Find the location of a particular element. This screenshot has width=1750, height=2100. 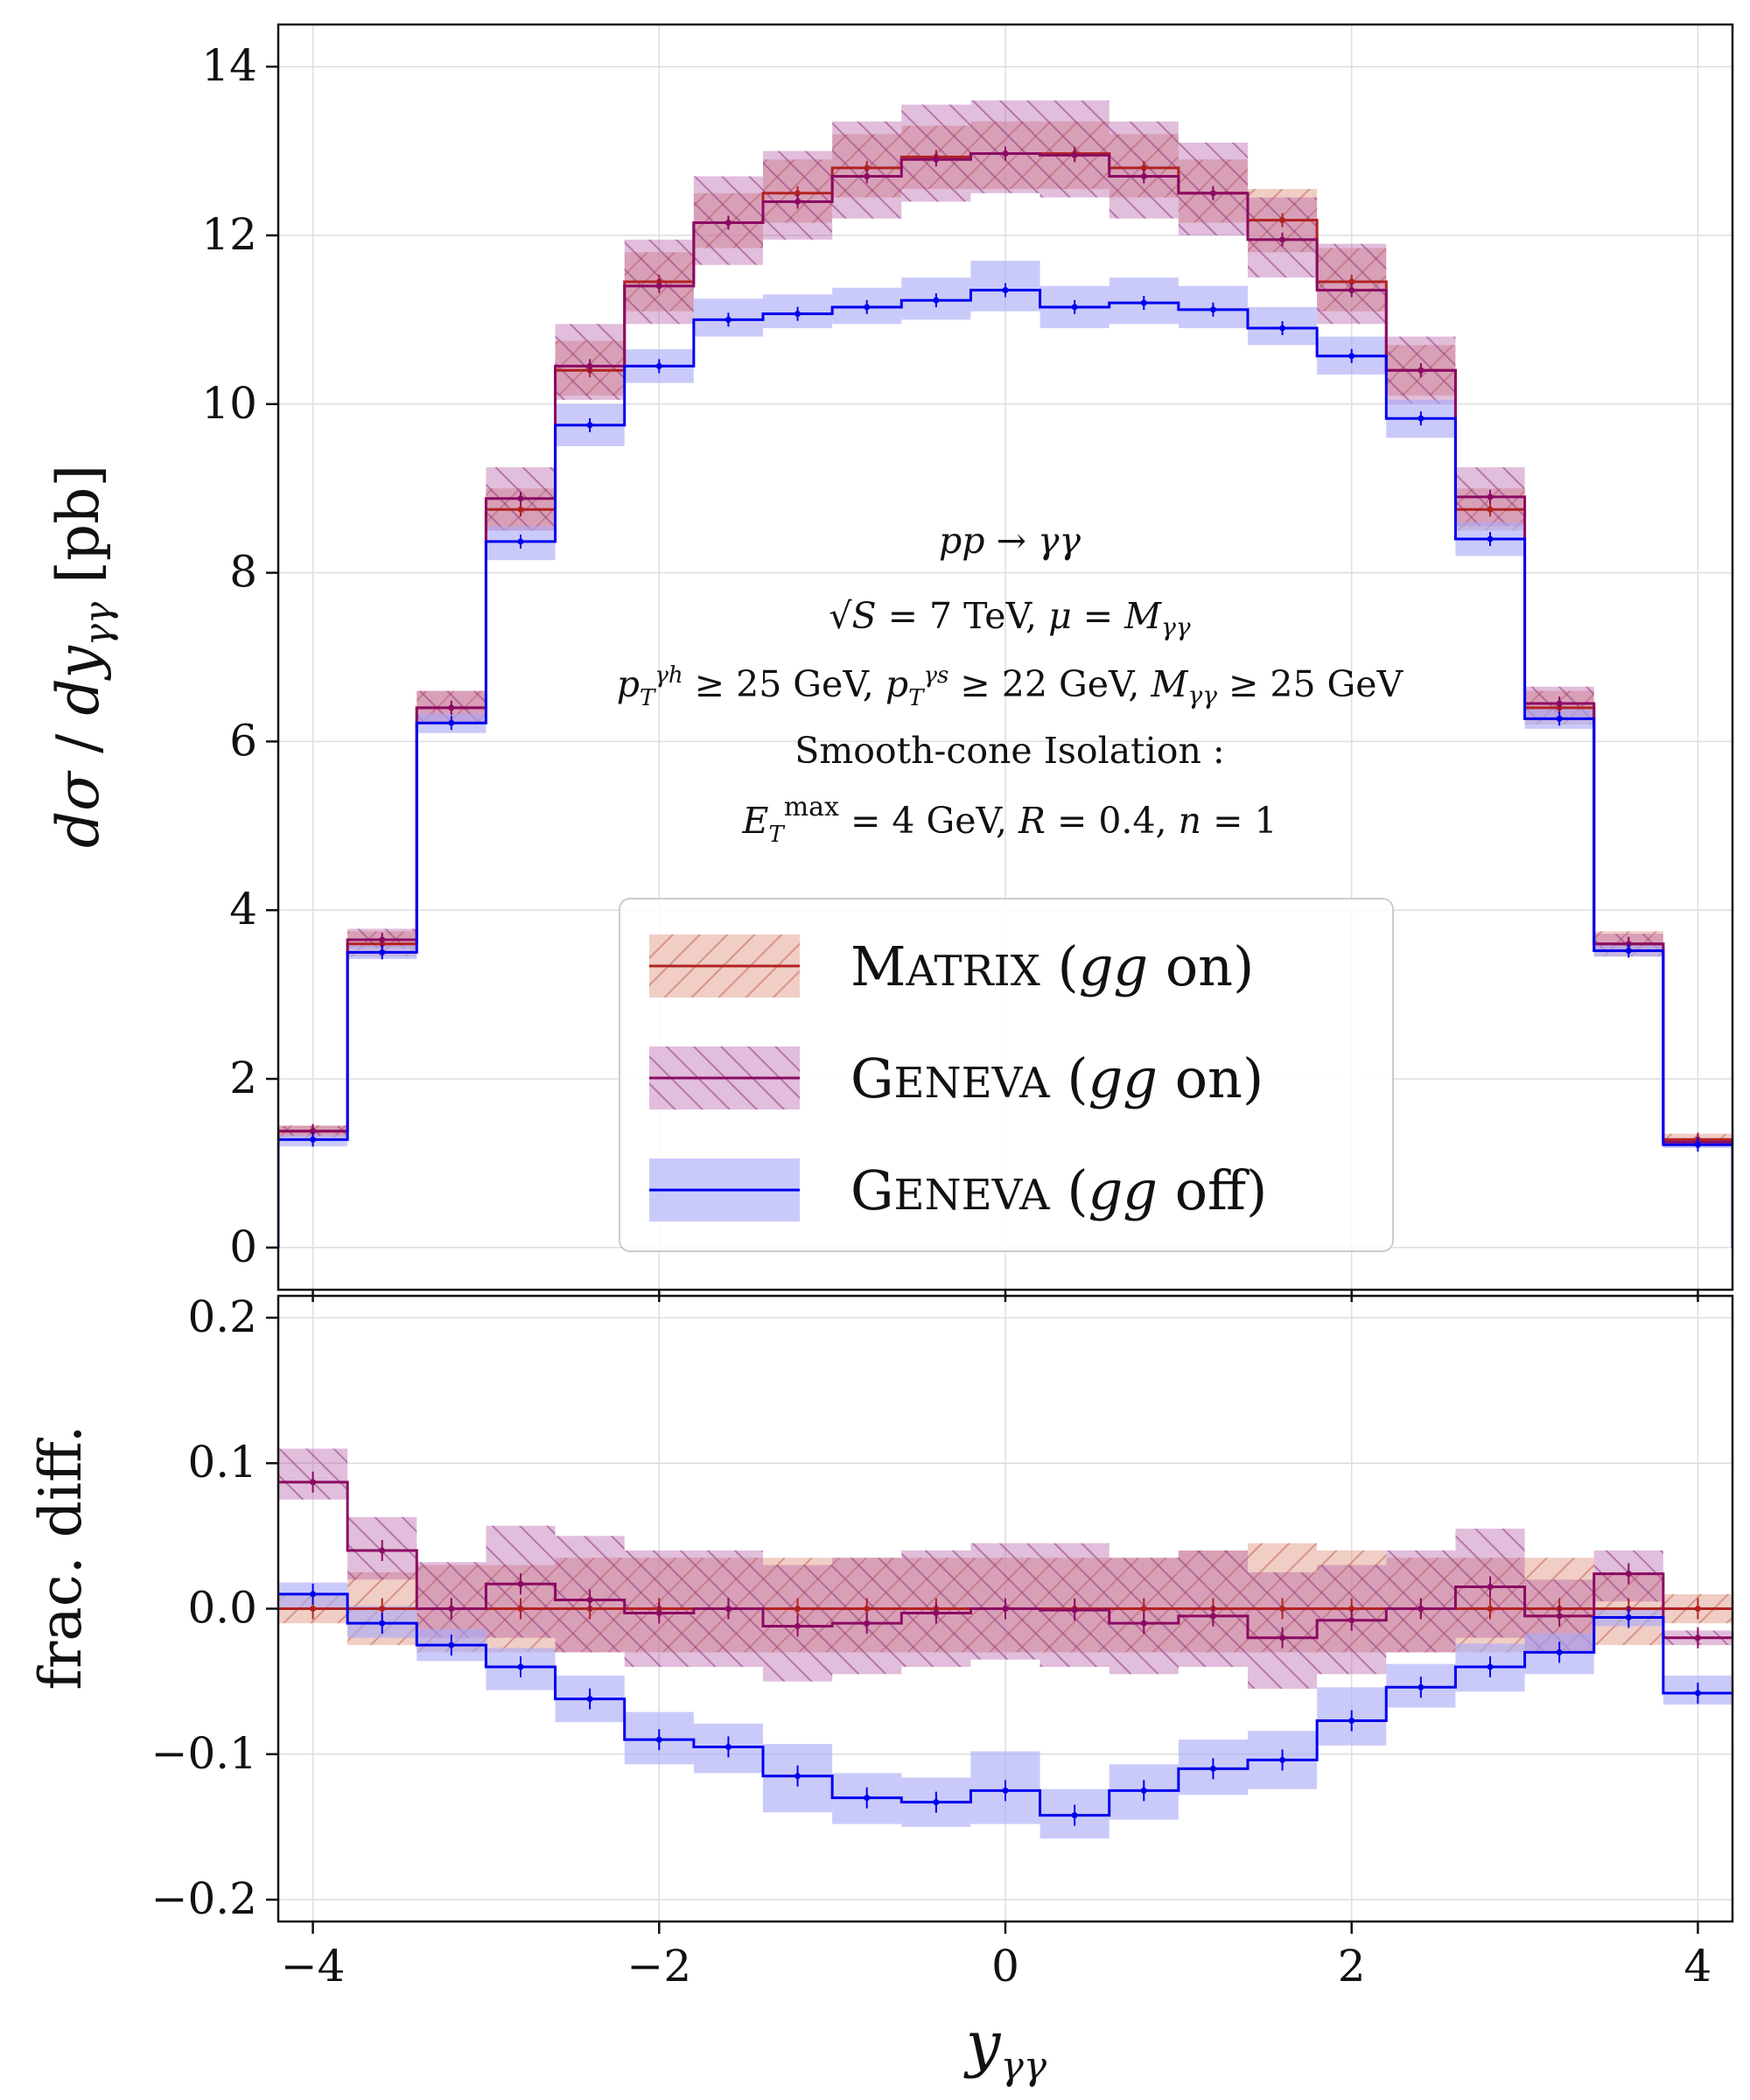

ratio-x-tick-label: −2 is located at coordinates (658, 1966).